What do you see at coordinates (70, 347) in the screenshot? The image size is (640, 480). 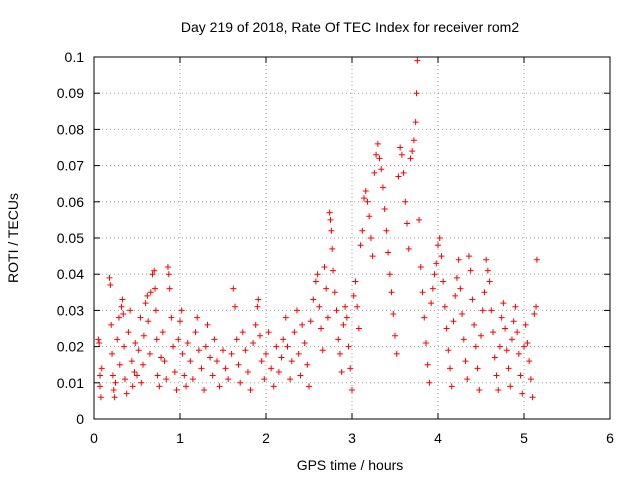 I see `y-tick-label: 0.02` at bounding box center [70, 347].